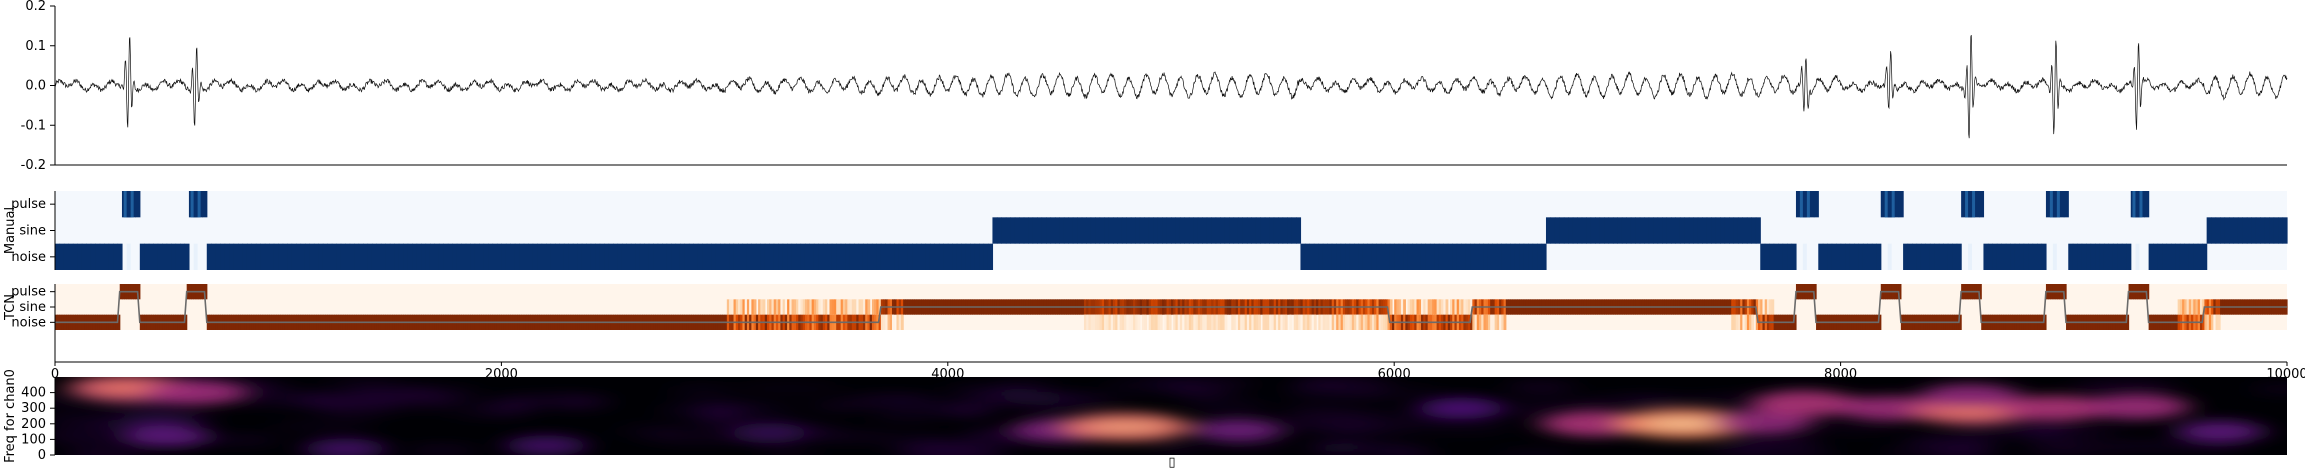  What do you see at coordinates (33, 165) in the screenshot?
I see `wave-ytick-label: -0.2` at bounding box center [33, 165].